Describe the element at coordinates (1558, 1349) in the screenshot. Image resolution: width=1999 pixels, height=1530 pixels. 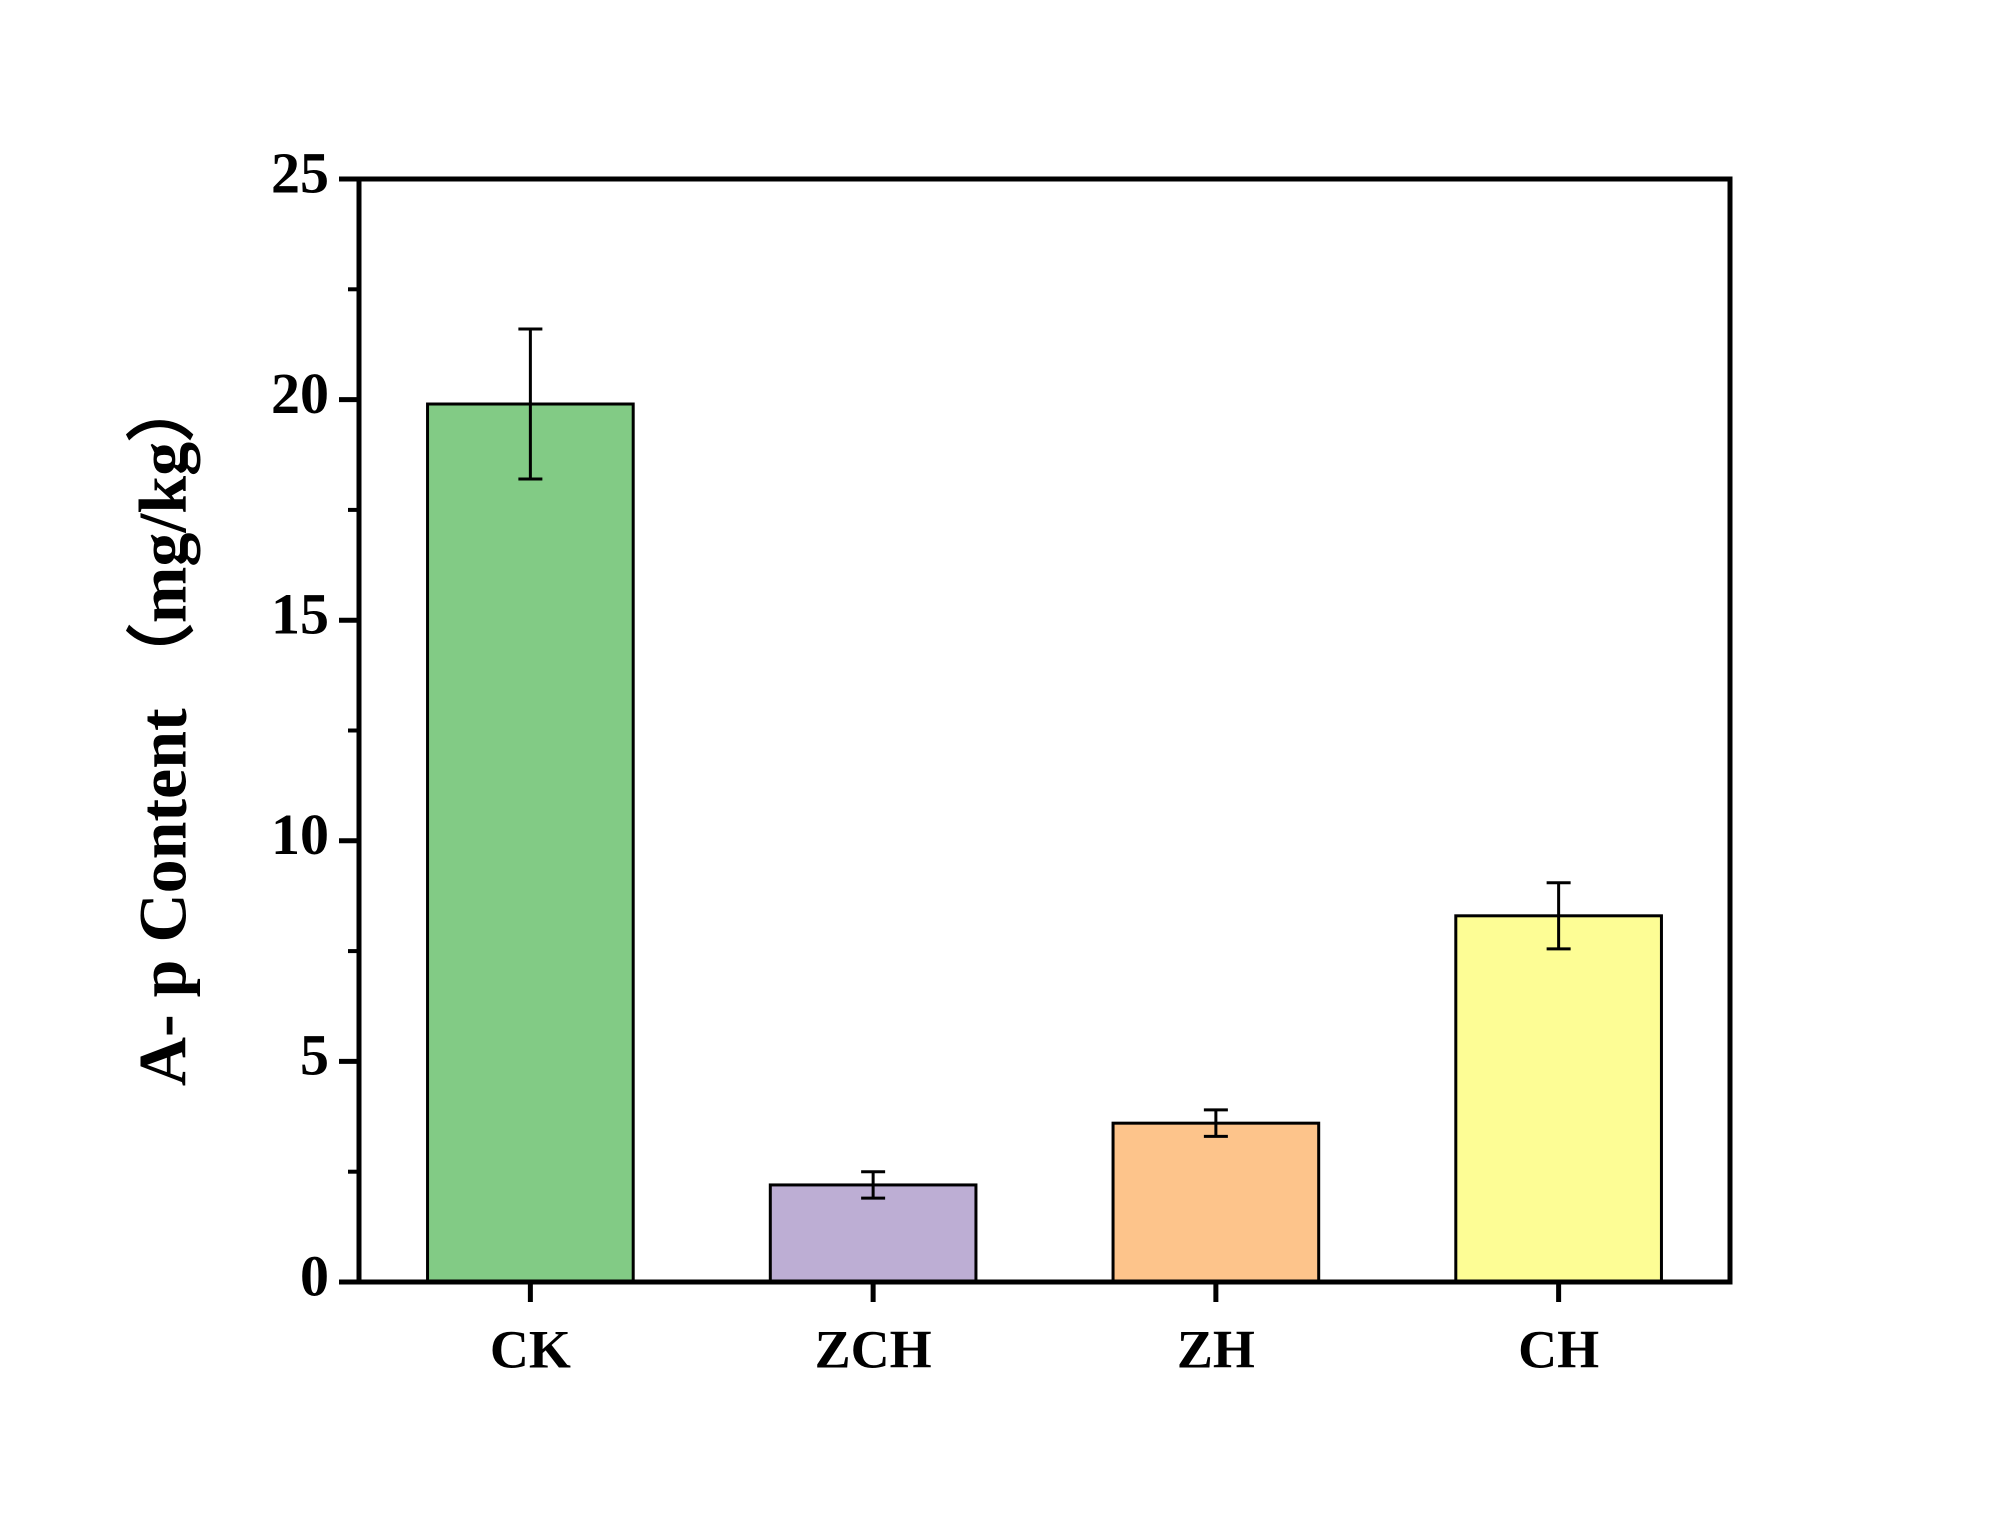
I see `x-tick-label: CH` at that location.